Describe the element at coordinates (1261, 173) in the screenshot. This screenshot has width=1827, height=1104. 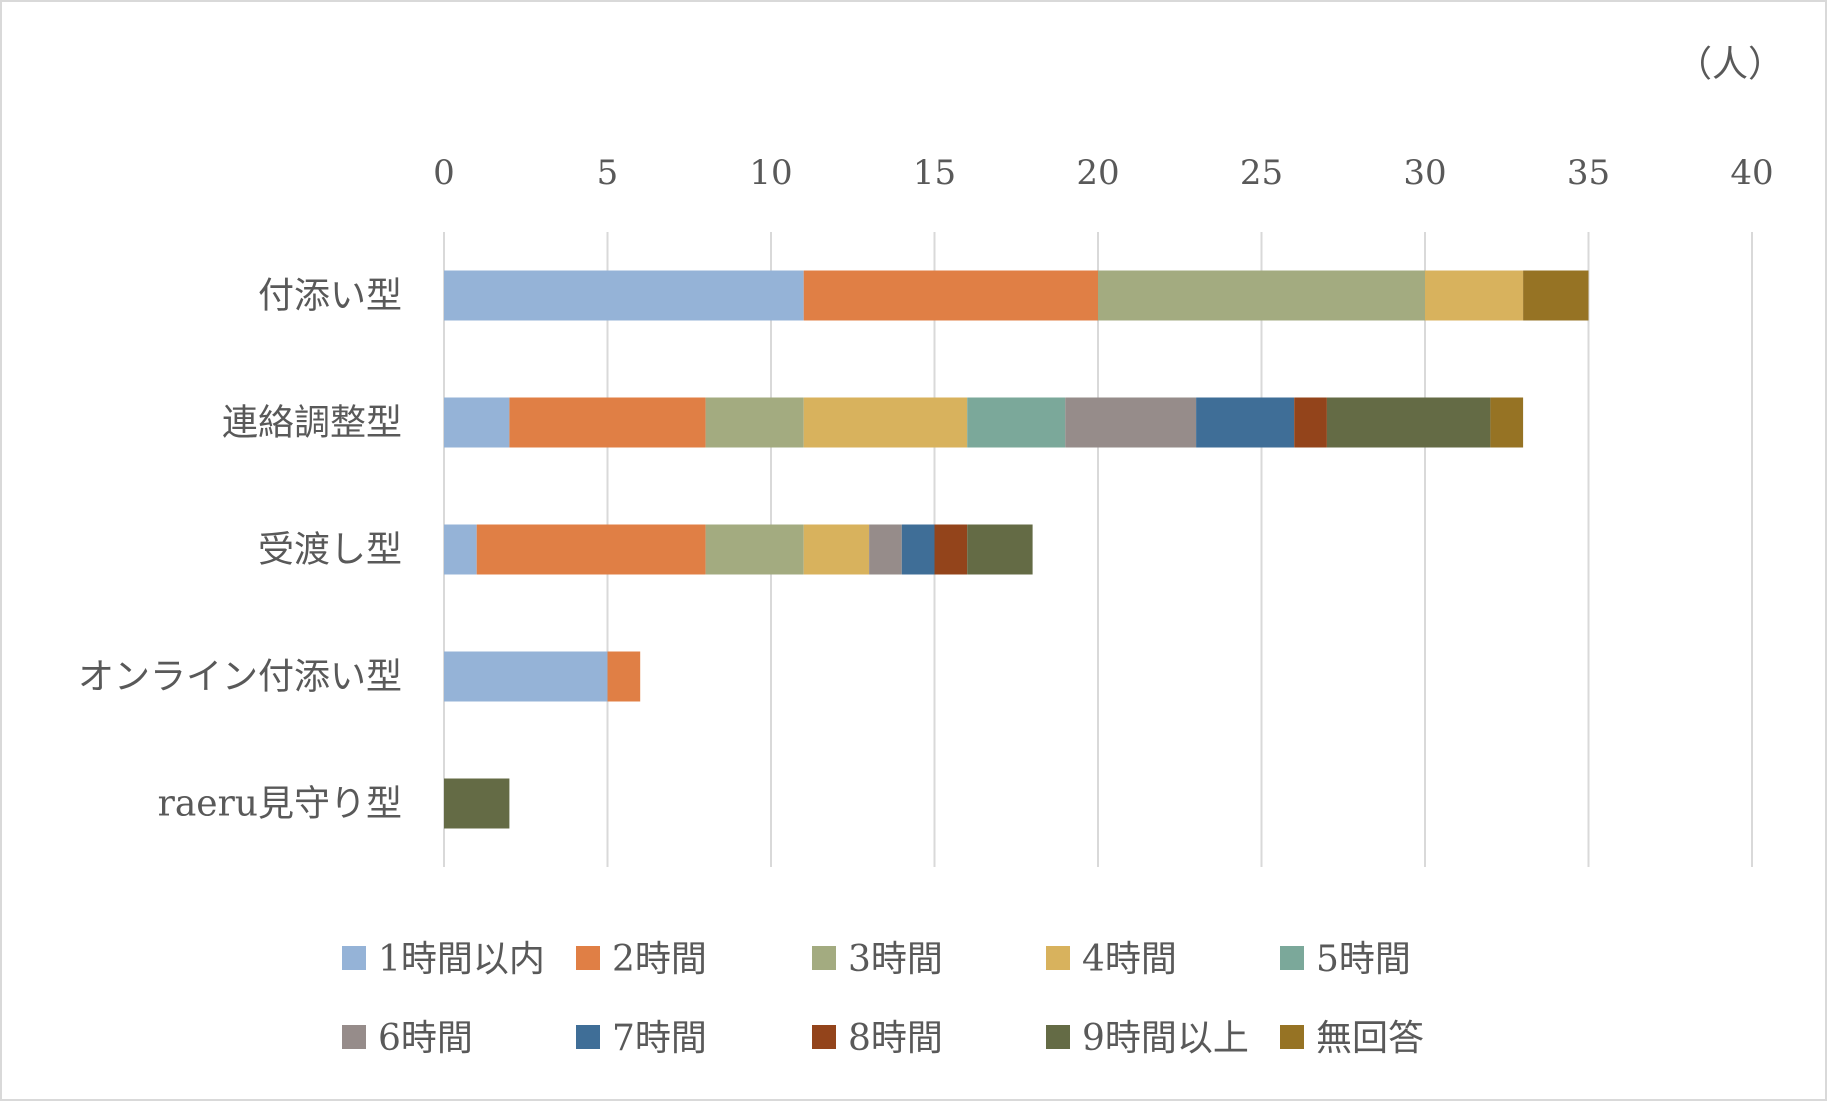
I see `x-tick-label: 25` at that location.